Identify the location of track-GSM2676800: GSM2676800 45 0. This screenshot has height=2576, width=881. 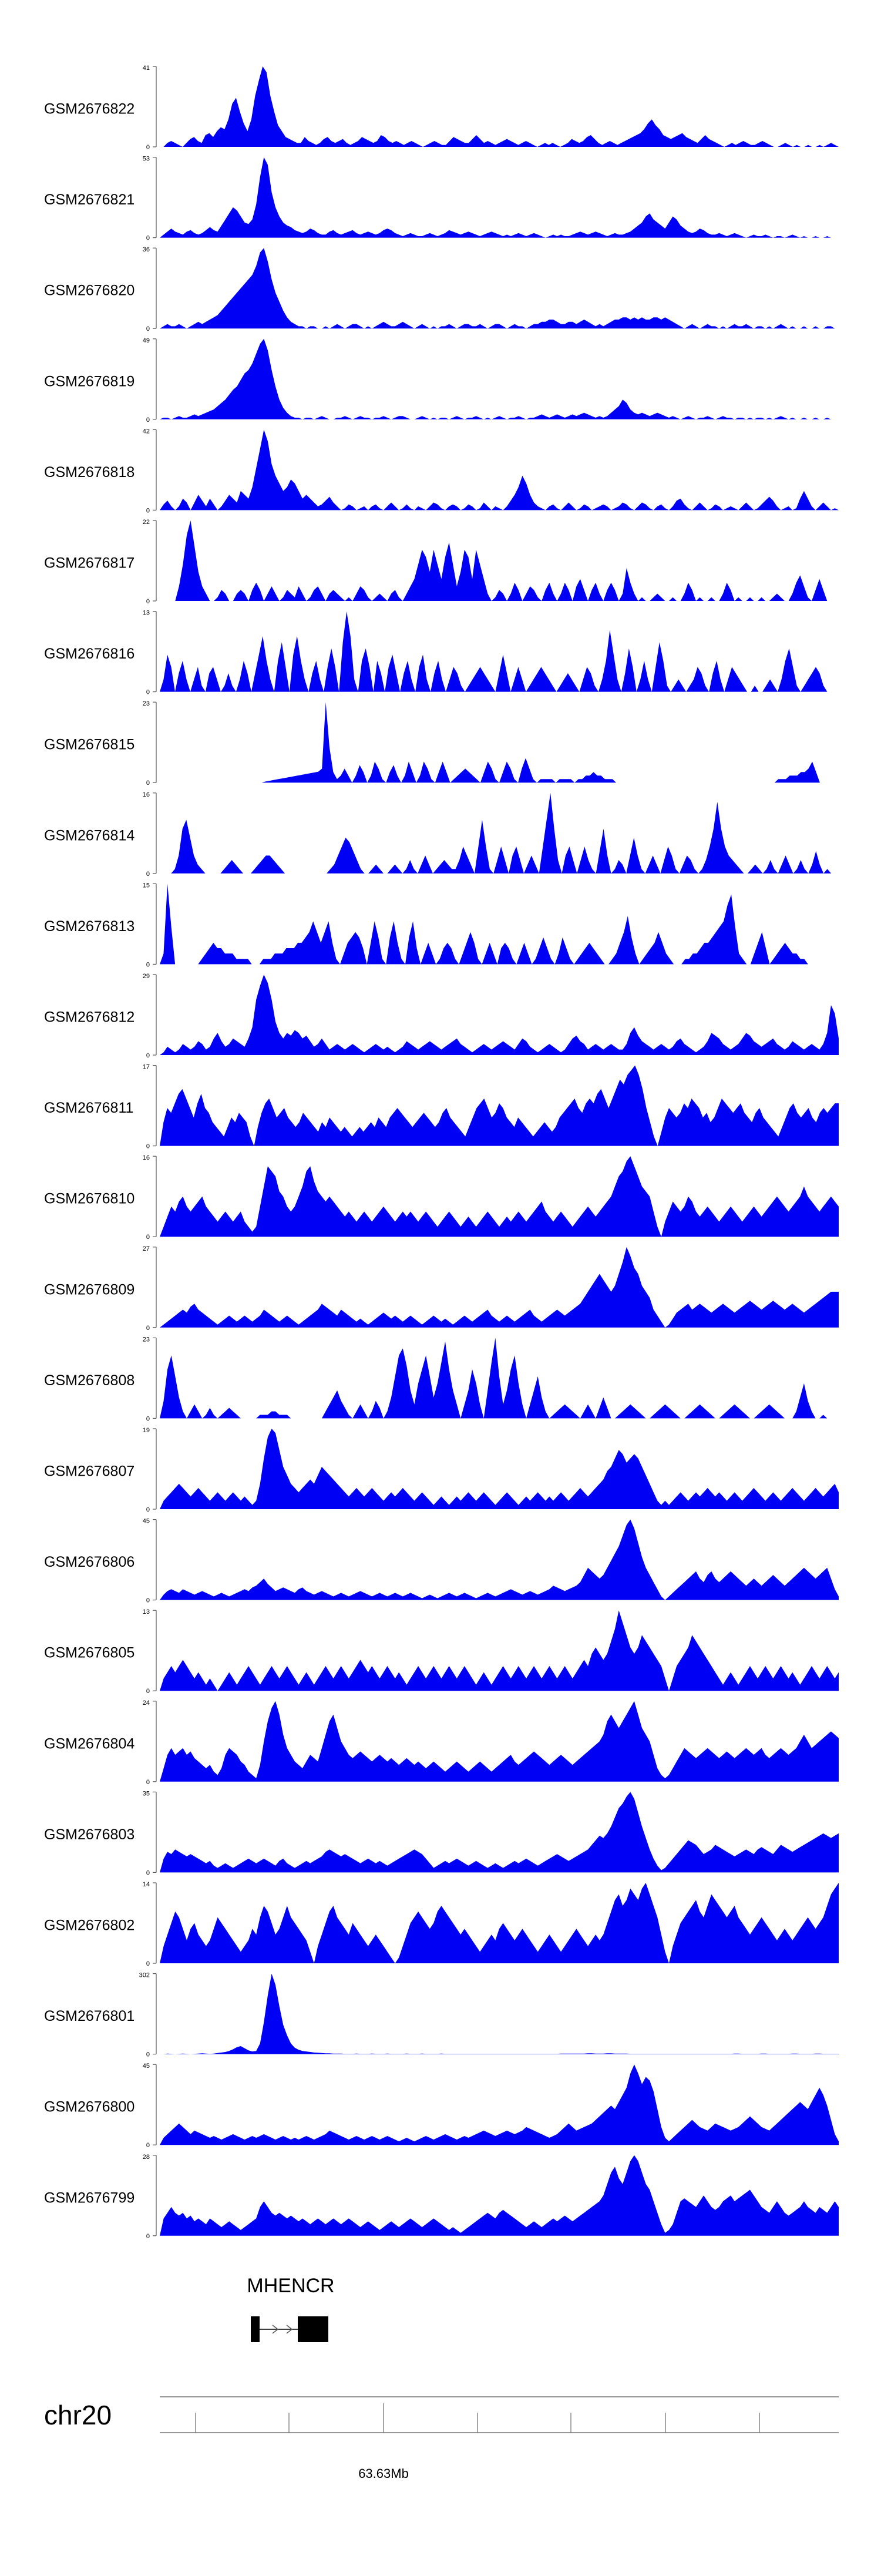
(441, 2106).